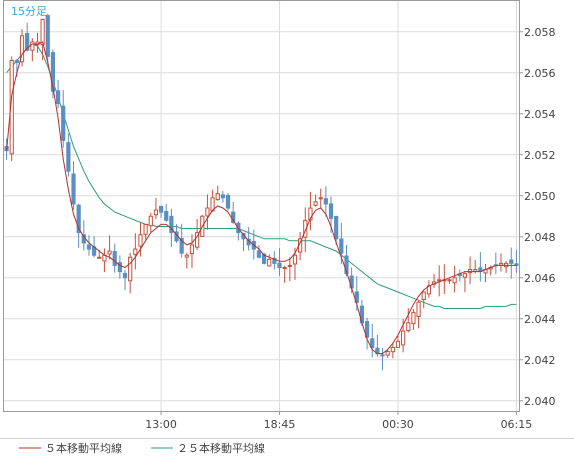  I want to click on y-tick-label: 2.056, so click(540, 73).